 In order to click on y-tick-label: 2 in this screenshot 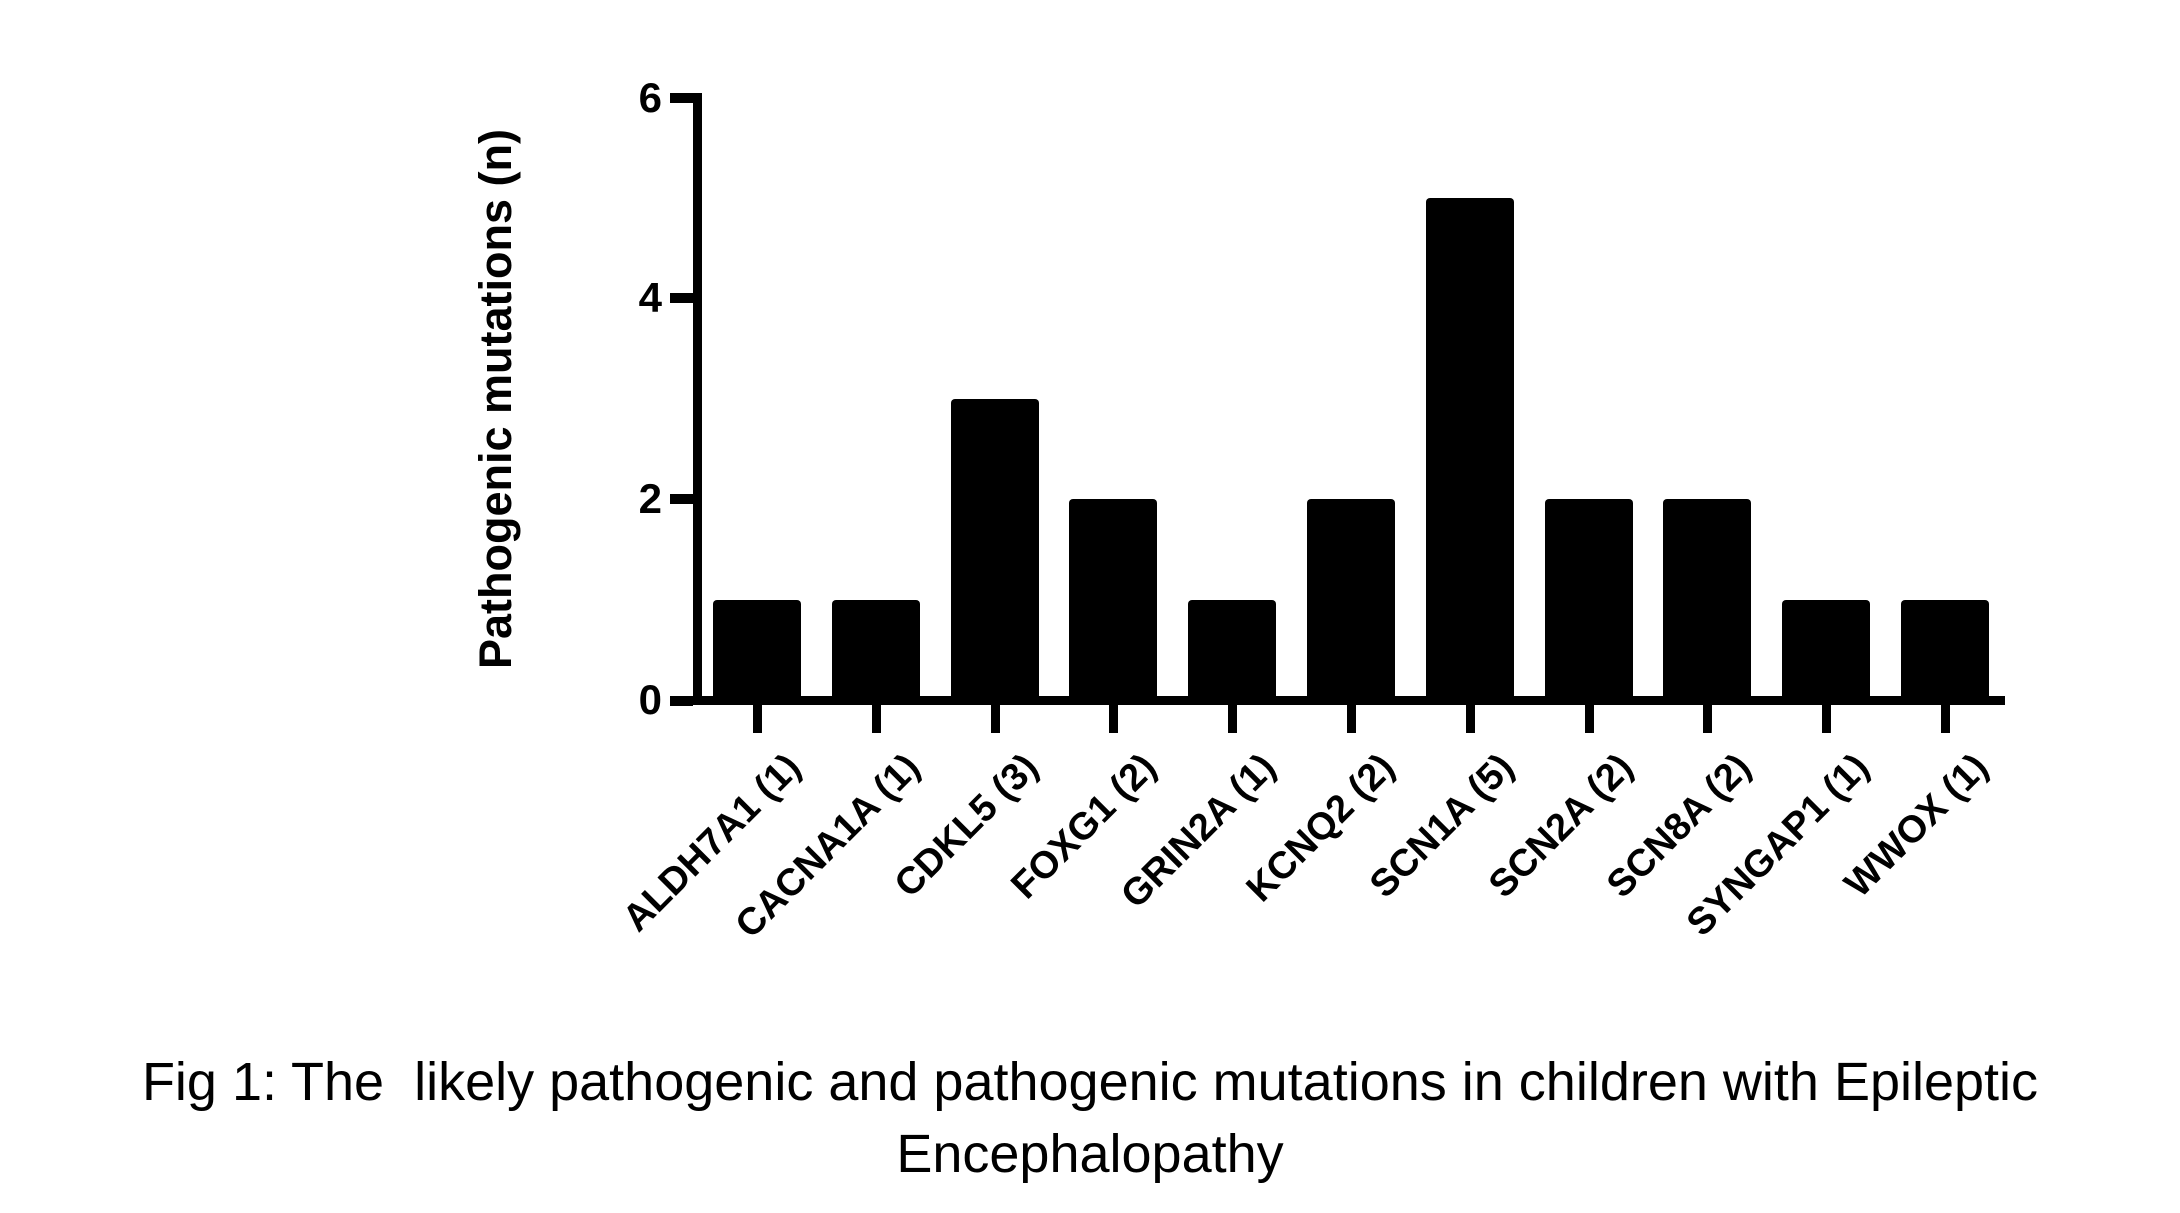, I will do `click(650, 498)`.